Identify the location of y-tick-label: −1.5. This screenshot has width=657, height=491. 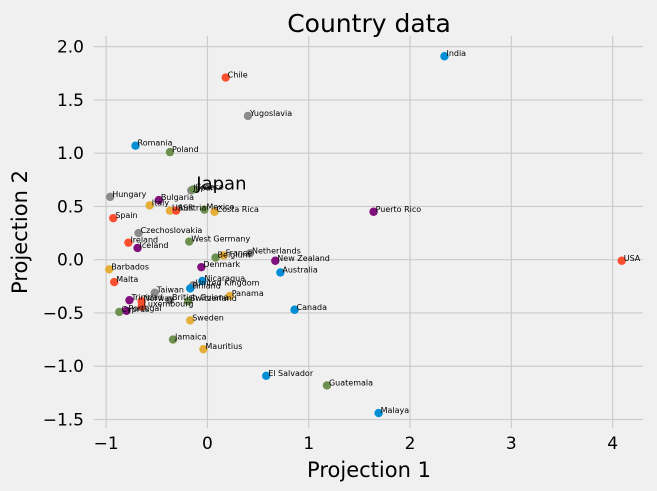
(63, 420).